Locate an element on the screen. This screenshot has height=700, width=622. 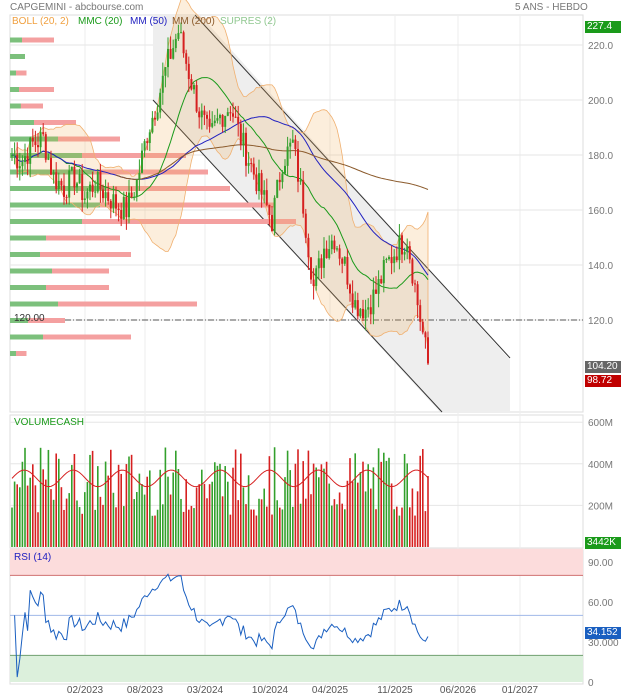
x-tick-label: 10/2024 is located at coordinates (270, 690).